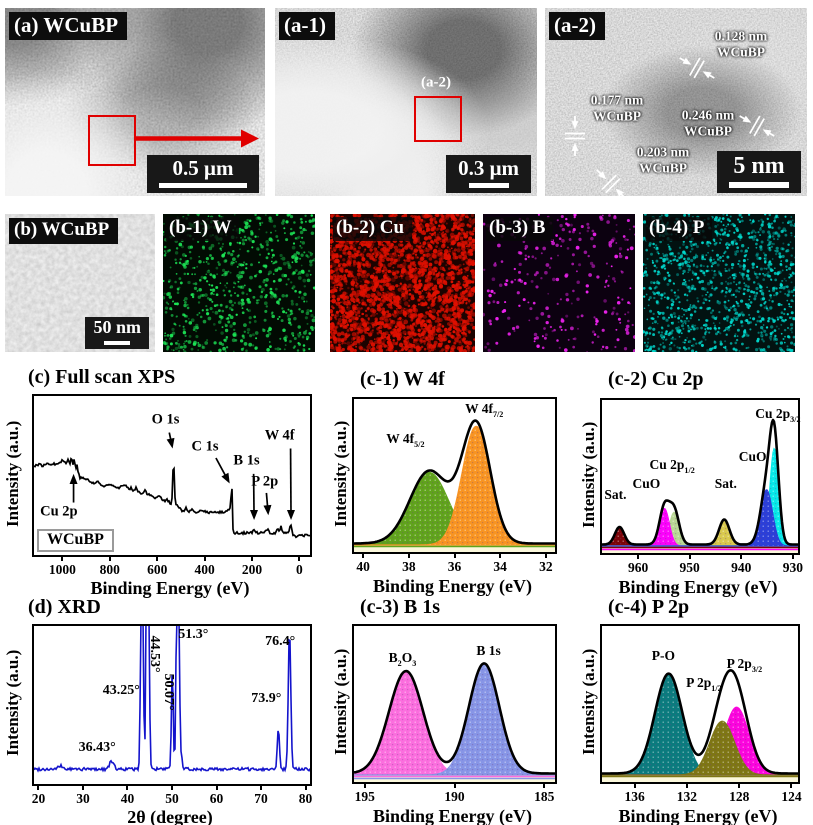  I want to click on p2p-spectrum, so click(700, 725).